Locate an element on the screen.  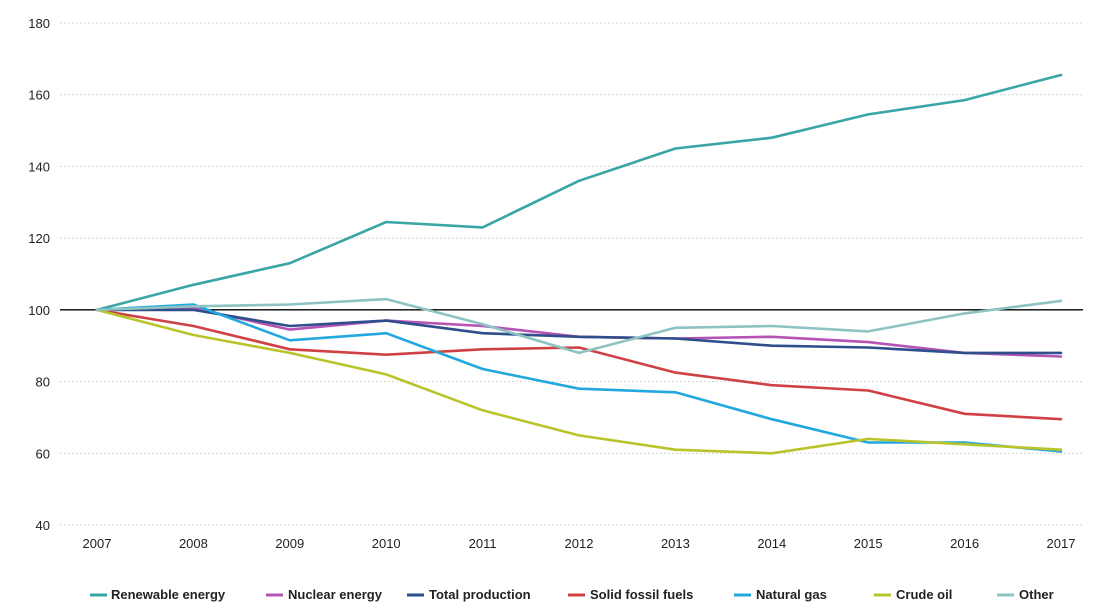
legend-item-natural-gas: Natural gas is located at coordinates (780, 594).